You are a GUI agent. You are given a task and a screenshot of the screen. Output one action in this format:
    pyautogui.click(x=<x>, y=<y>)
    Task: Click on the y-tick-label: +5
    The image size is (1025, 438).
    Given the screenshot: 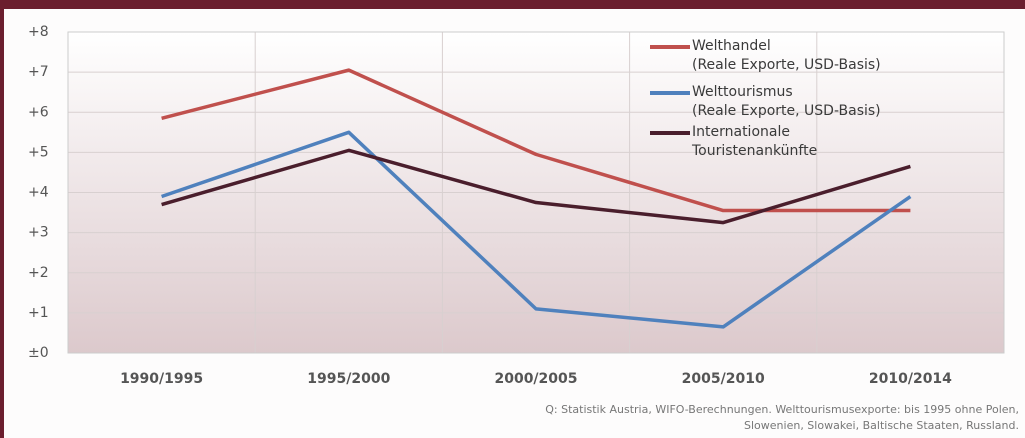 What is the action you would take?
    pyautogui.click(x=38, y=152)
    